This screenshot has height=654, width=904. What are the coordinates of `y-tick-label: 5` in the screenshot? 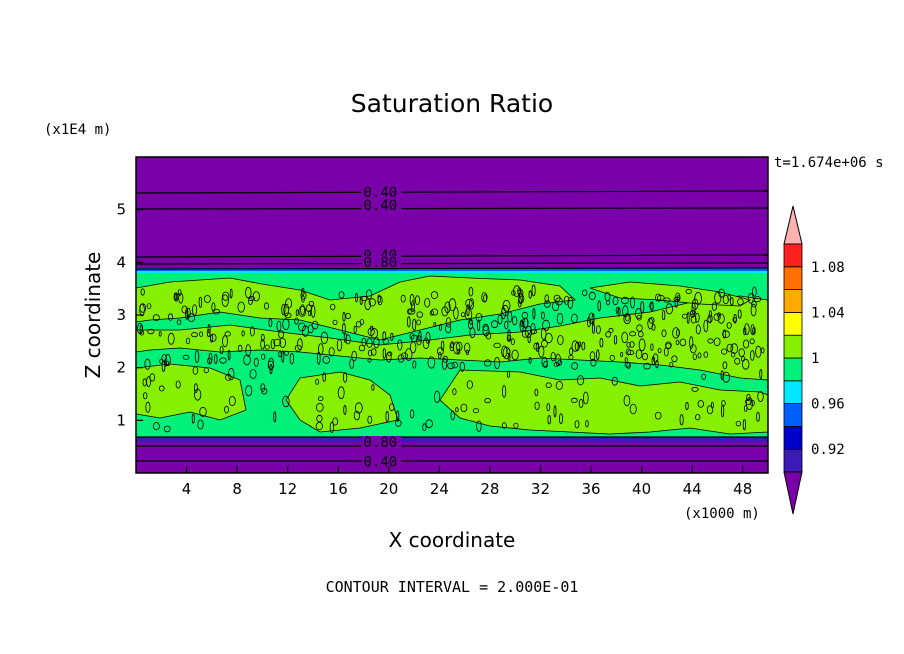 It's located at (121, 210).